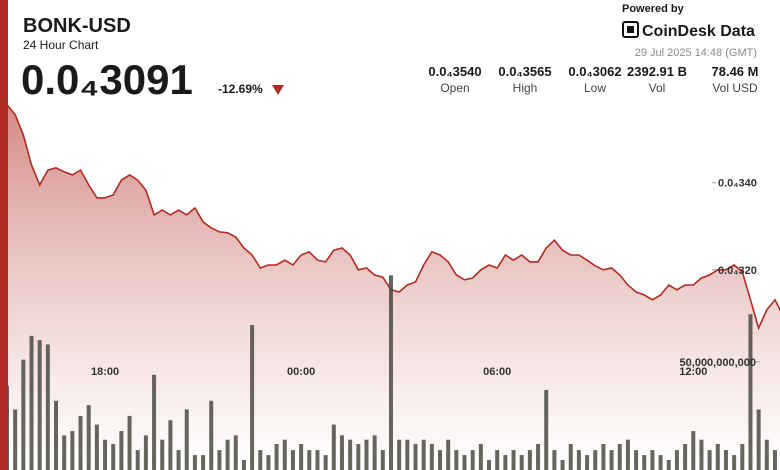 The width and height of the screenshot is (780, 470). Describe the element at coordinates (594, 71) in the screenshot. I see `stat-value: 0.0₄3062` at that location.